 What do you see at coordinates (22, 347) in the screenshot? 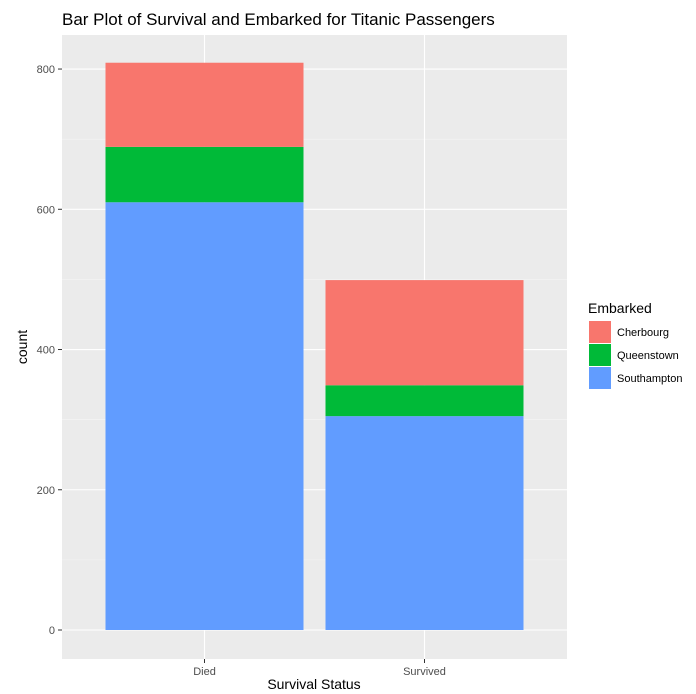
I see `y-axis-title: count` at bounding box center [22, 347].